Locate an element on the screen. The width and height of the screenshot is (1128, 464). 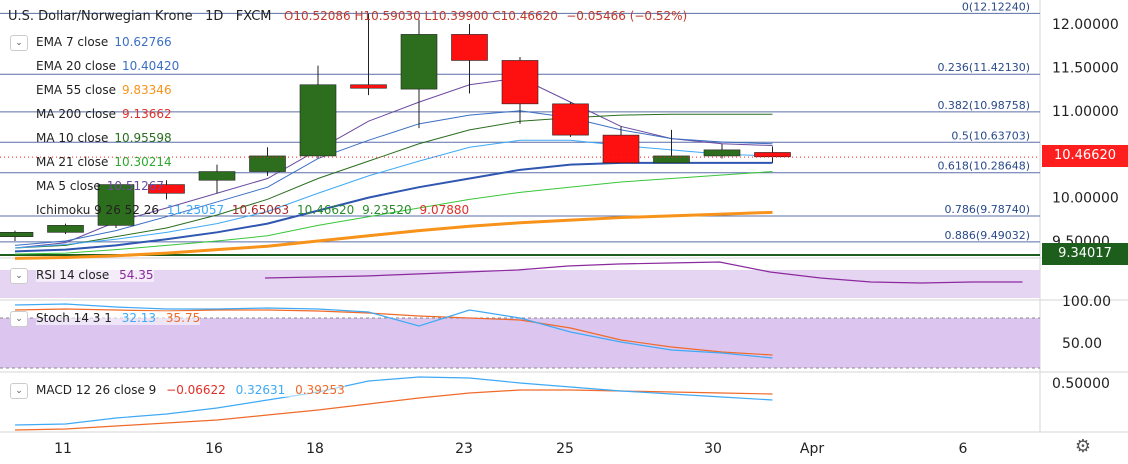
stoch-k-line is located at coordinates (393, 331).